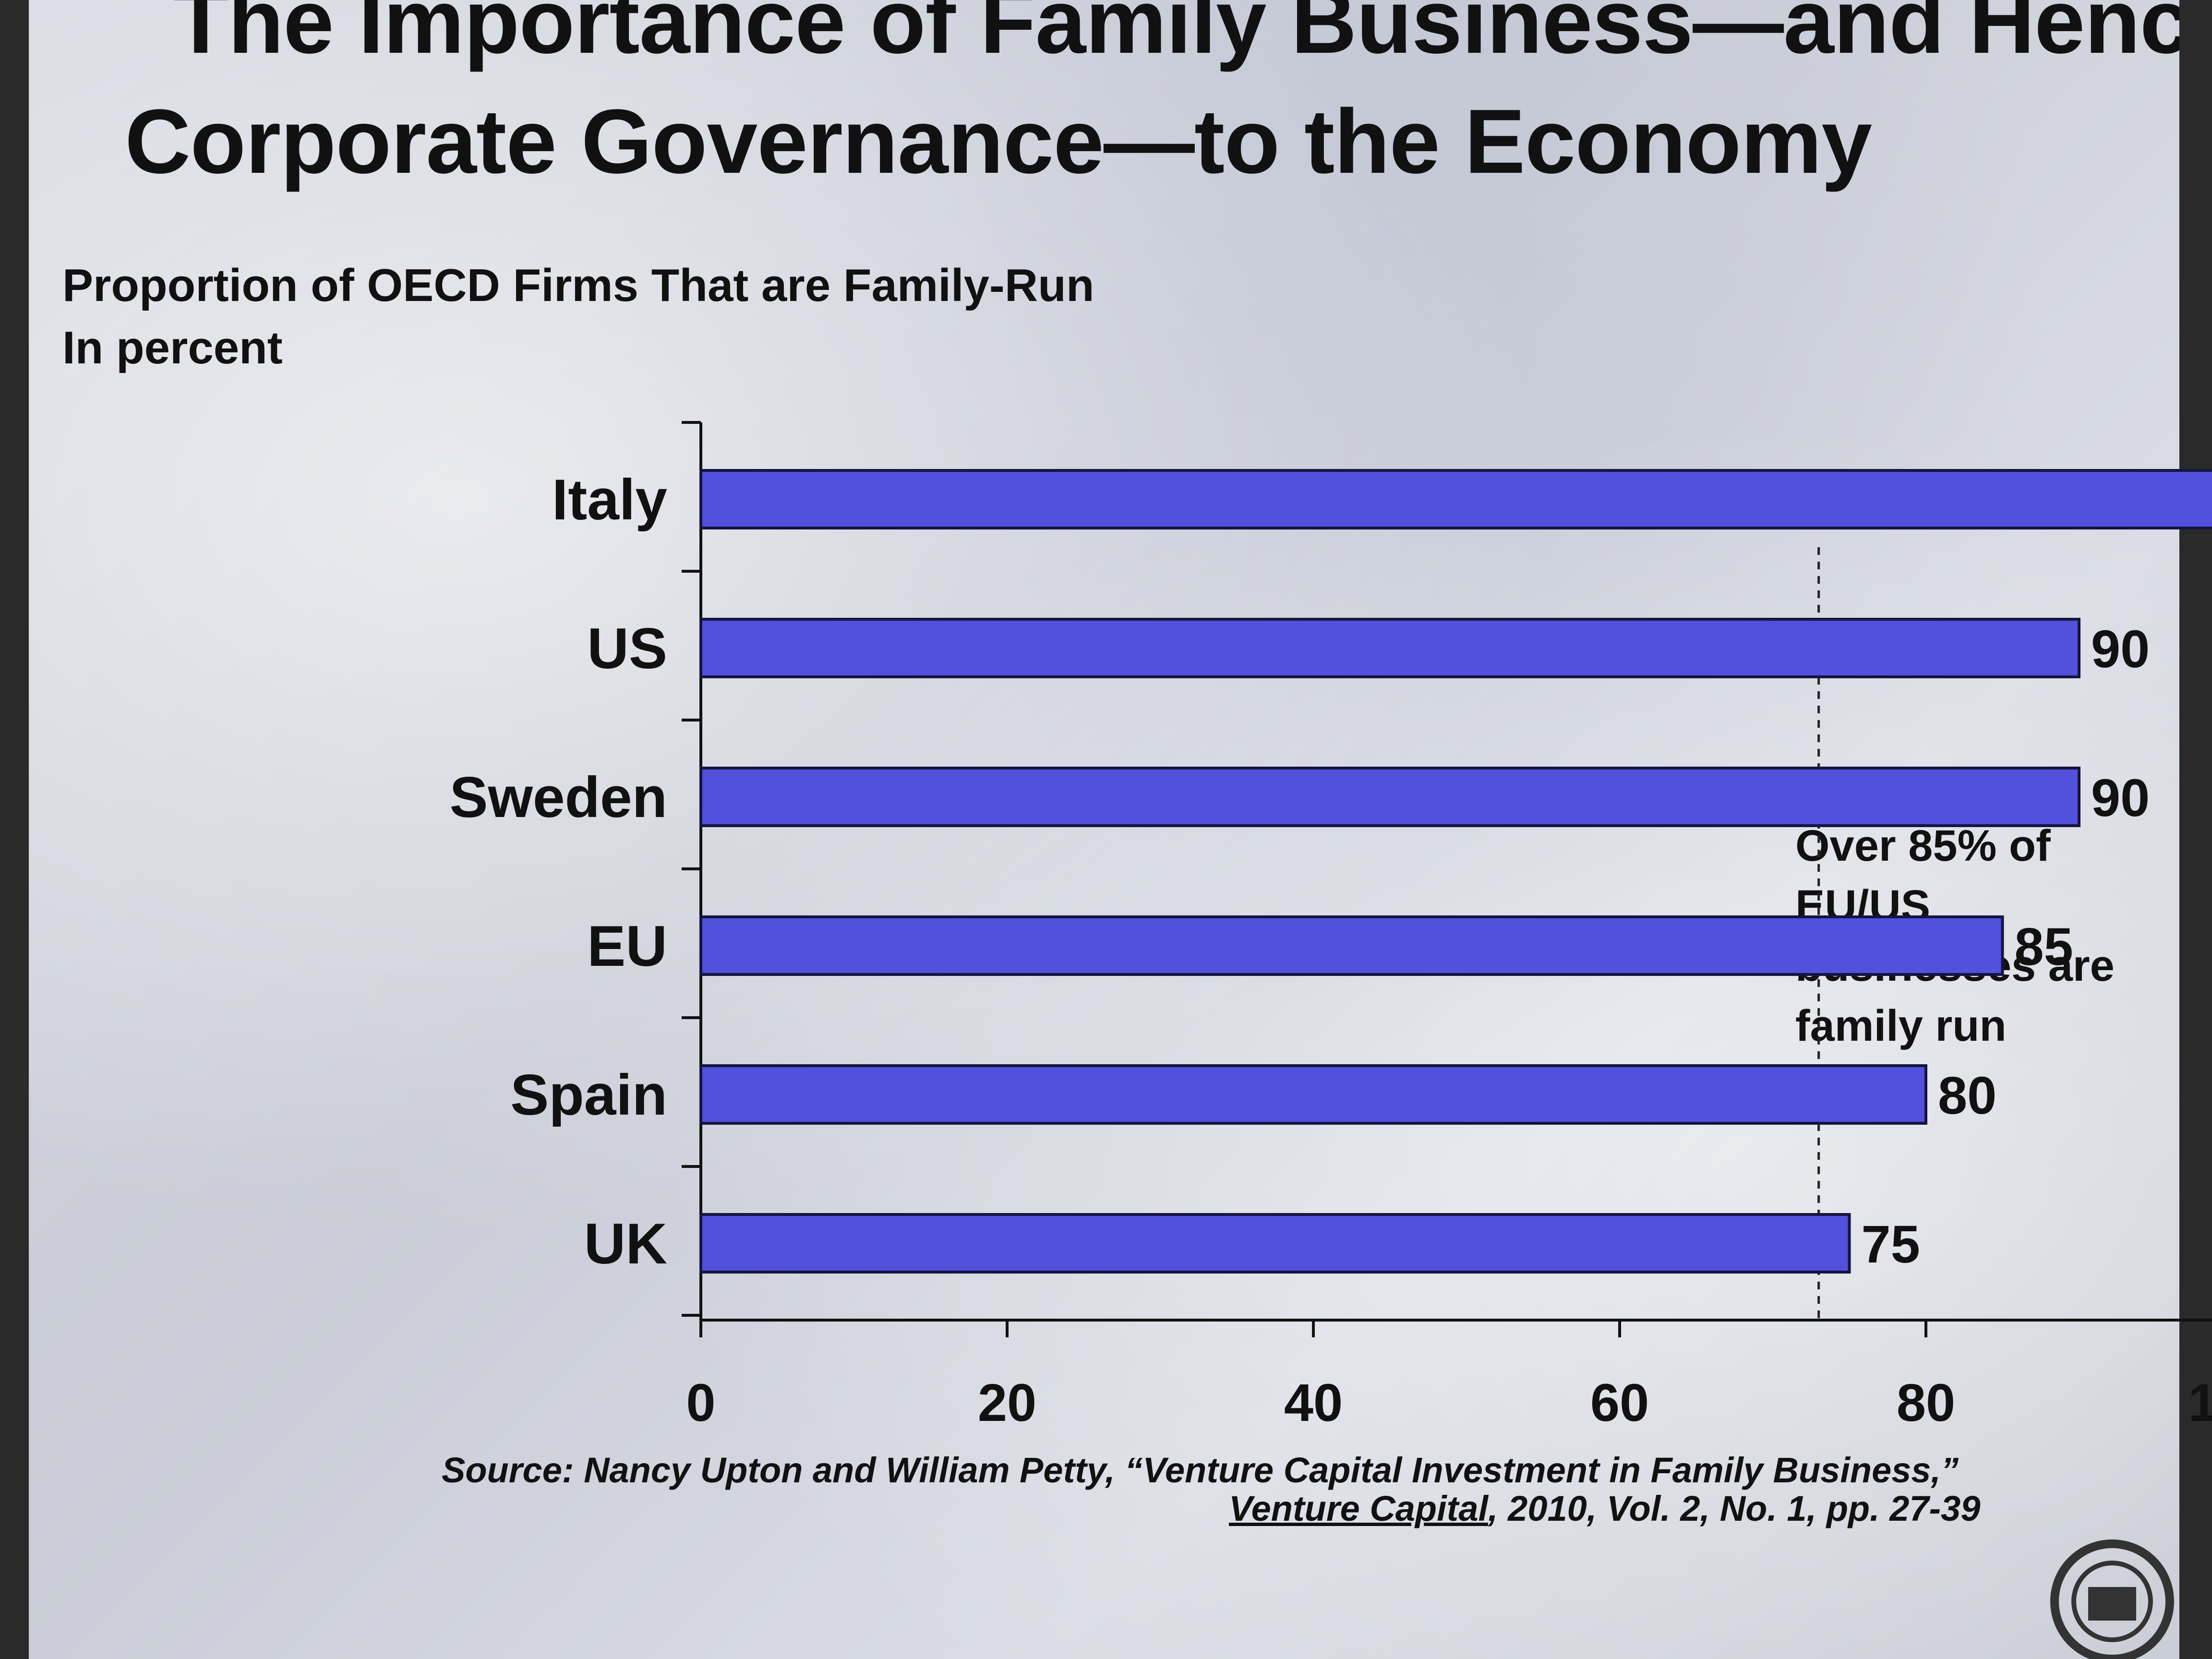 The width and height of the screenshot is (2212, 1659). I want to click on category-label: UK, so click(626, 1244).